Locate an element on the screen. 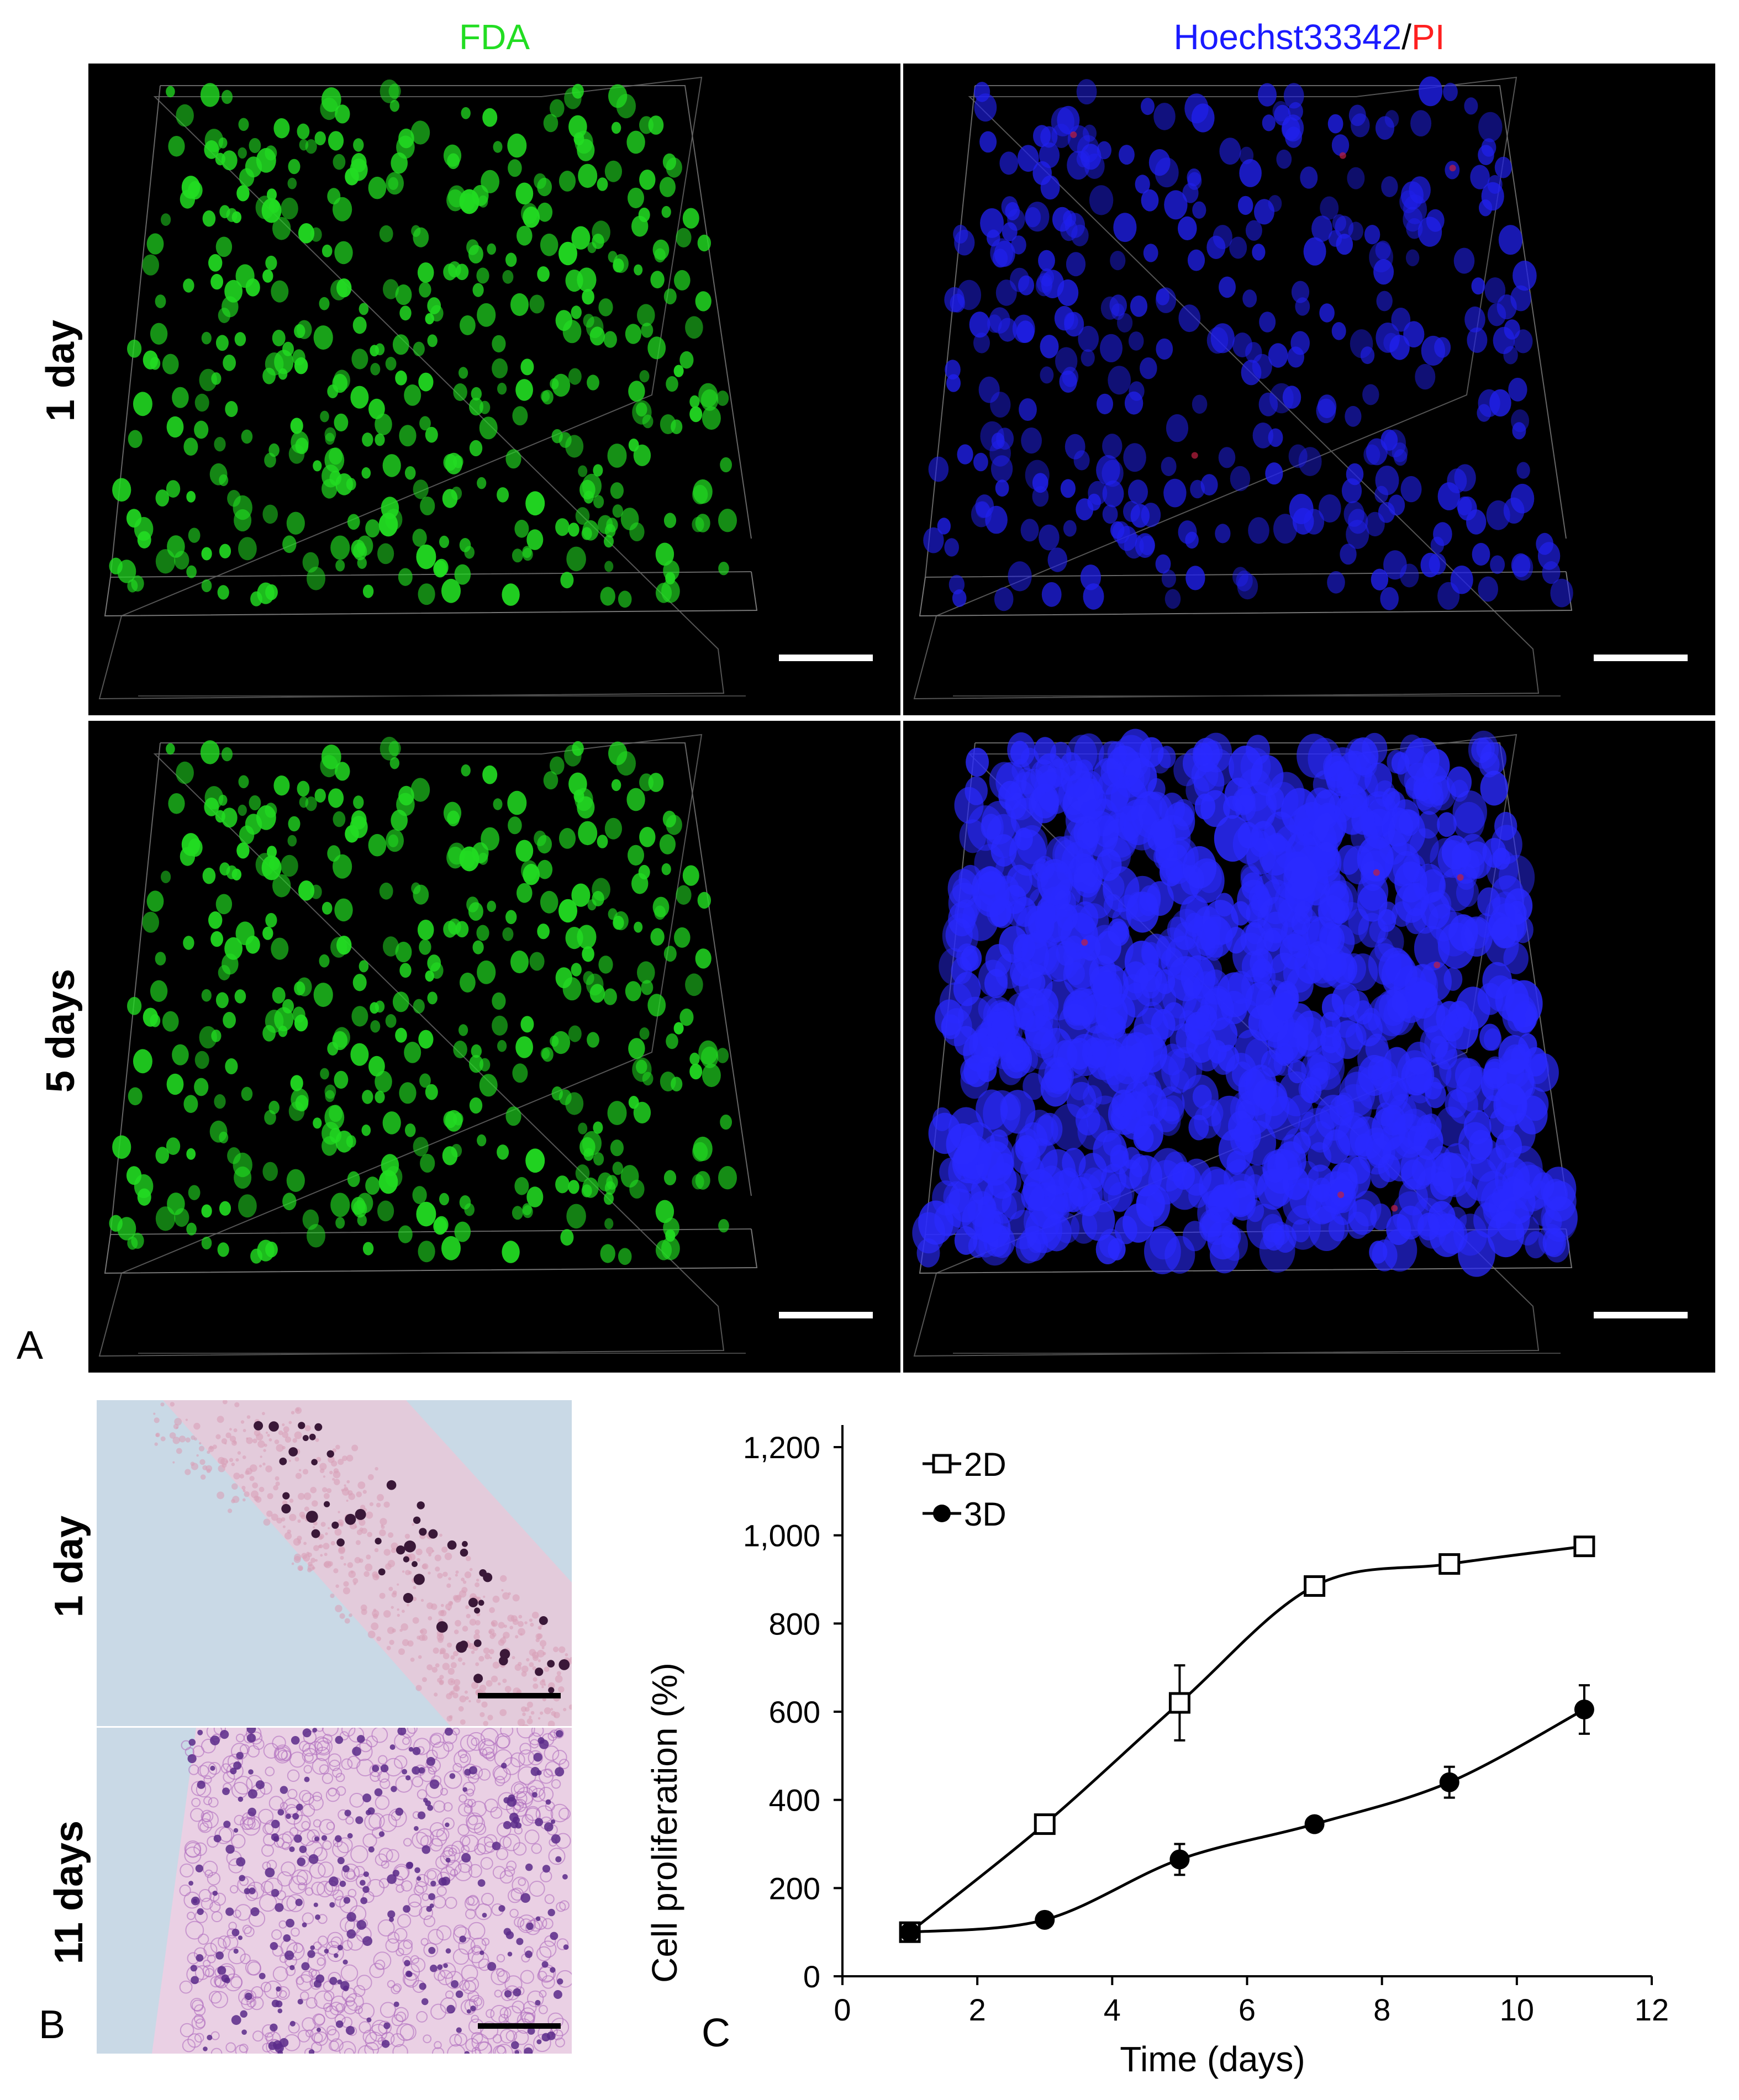 This screenshot has height=2100, width=1739. box-edge-back is located at coordinates (456, 969).